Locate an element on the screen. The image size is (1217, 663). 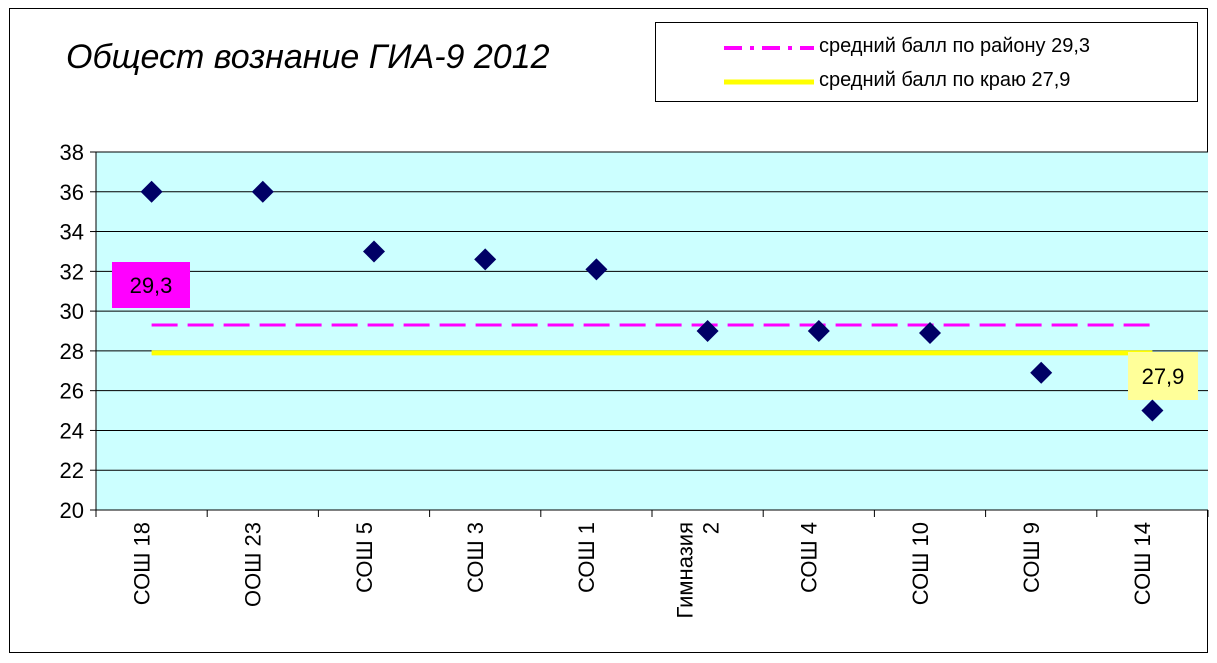
x-tick-label: СОШ 5 is located at coordinates (364, 557).